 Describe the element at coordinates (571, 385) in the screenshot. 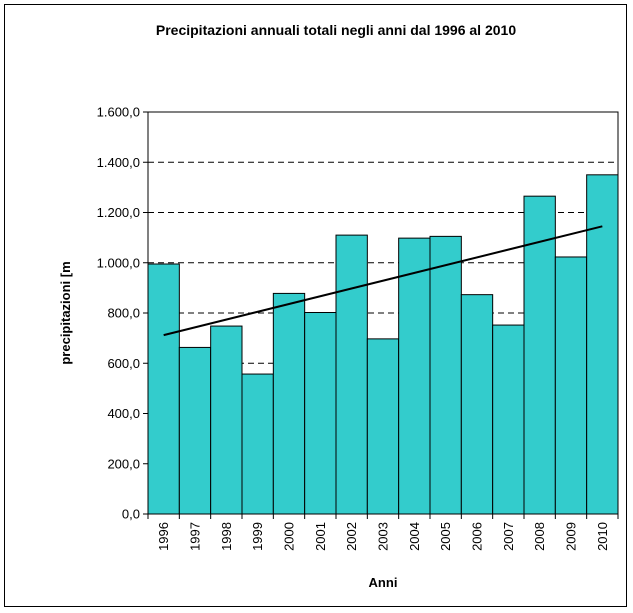

I see `bar-2009` at that location.